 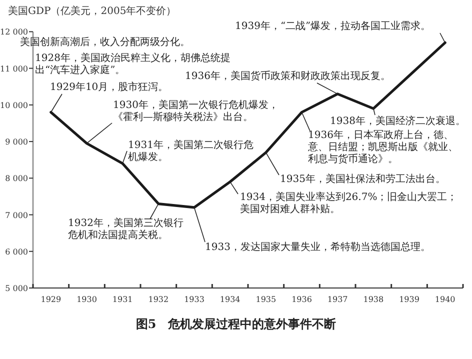 I want to click on x-tick-label: 1940, so click(x=445, y=299).